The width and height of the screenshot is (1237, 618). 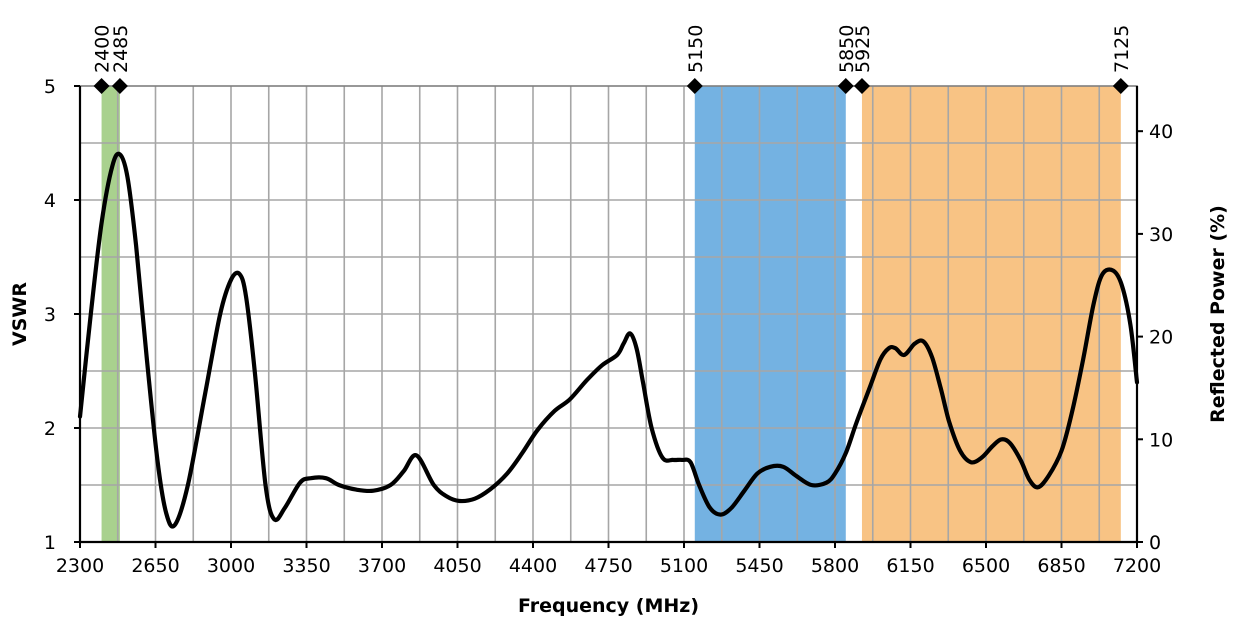 What do you see at coordinates (457, 566) in the screenshot?
I see `x-tick-label: 4050` at bounding box center [457, 566].